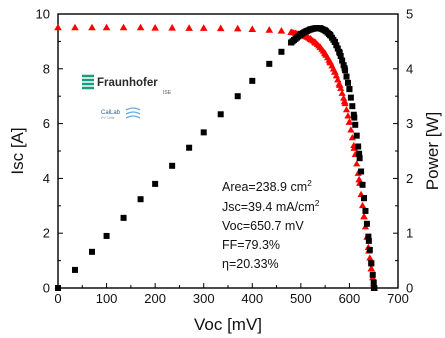  I want to click on callab-logo-sub: PV Cells, so click(108, 118).